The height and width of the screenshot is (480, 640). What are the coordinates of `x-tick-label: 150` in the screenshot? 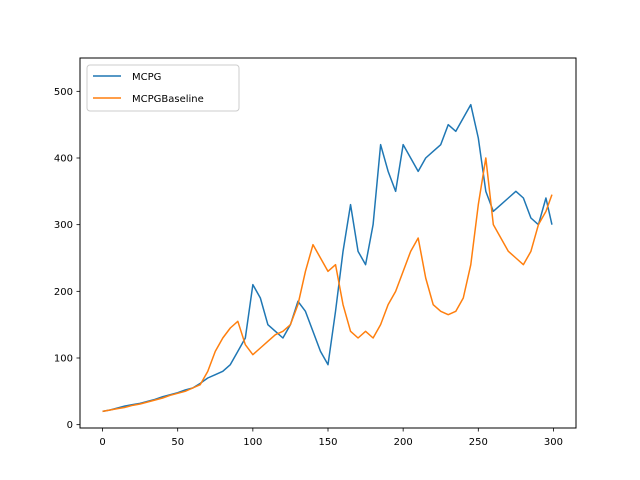 It's located at (327, 442).